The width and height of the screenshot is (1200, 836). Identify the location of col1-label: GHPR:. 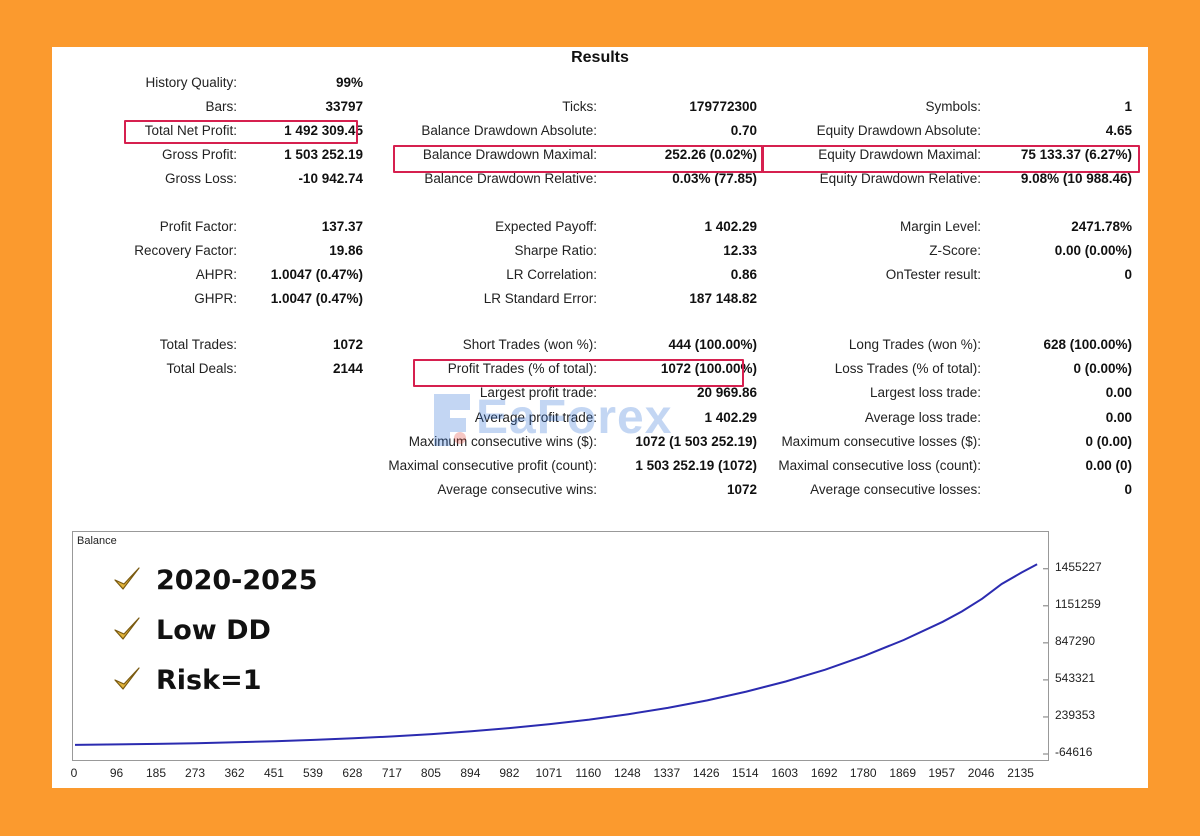
(215, 298).